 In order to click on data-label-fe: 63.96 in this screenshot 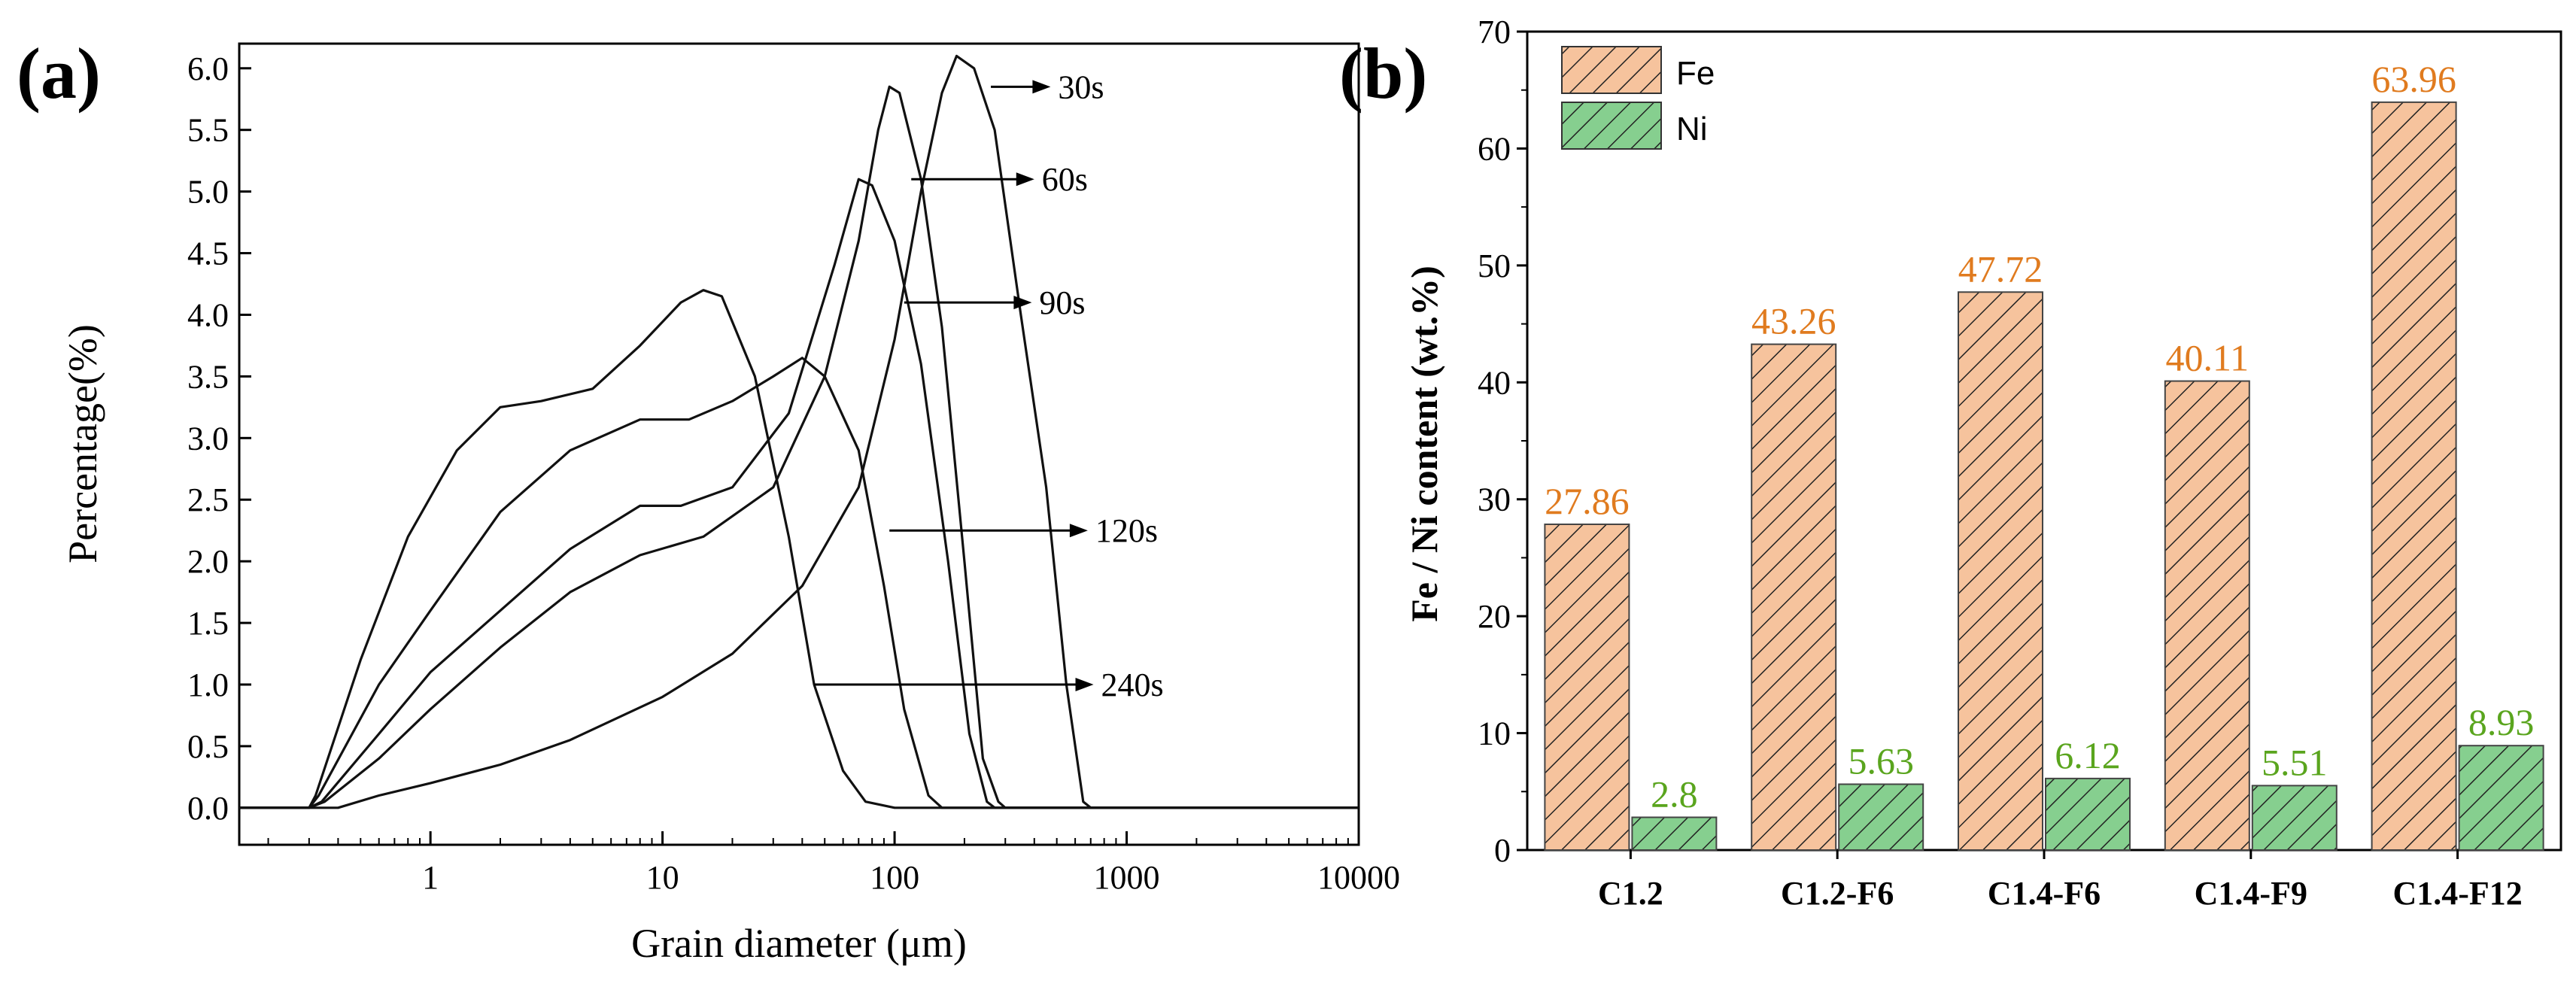, I will do `click(2414, 79)`.